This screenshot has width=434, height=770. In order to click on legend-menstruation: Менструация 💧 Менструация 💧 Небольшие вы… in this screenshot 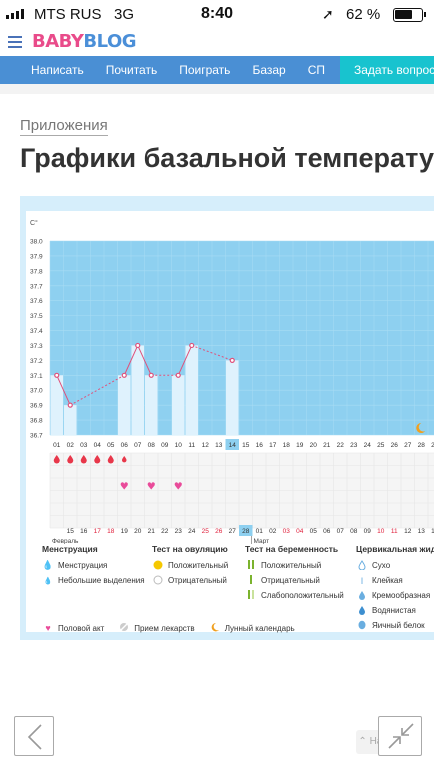, I will do `click(93, 566)`.